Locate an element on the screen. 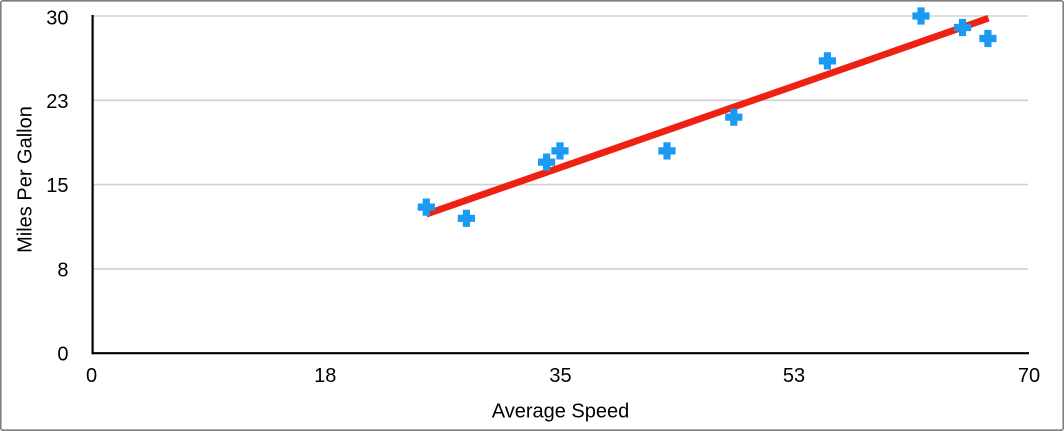 The height and width of the screenshot is (431, 1064). svg-text: 30 is located at coordinates (57, 18).